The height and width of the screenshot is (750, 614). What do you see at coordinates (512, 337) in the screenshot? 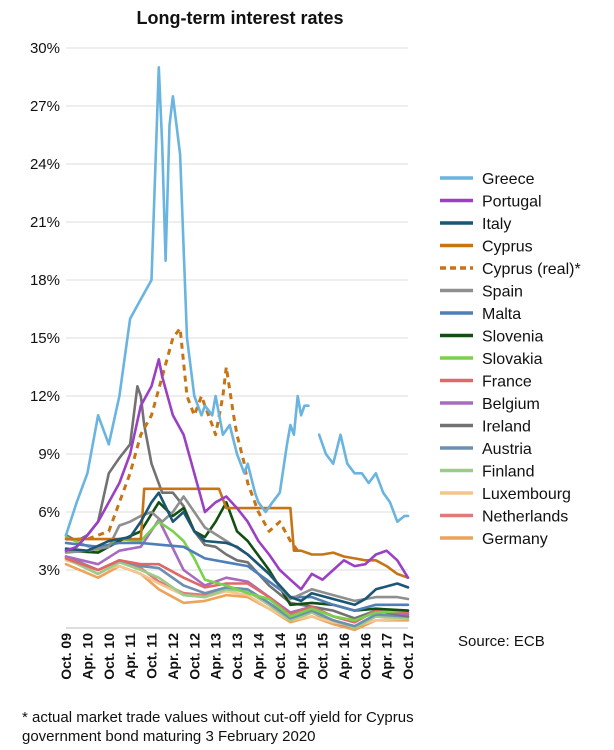
I see `legend-label: Slovenia` at bounding box center [512, 337].